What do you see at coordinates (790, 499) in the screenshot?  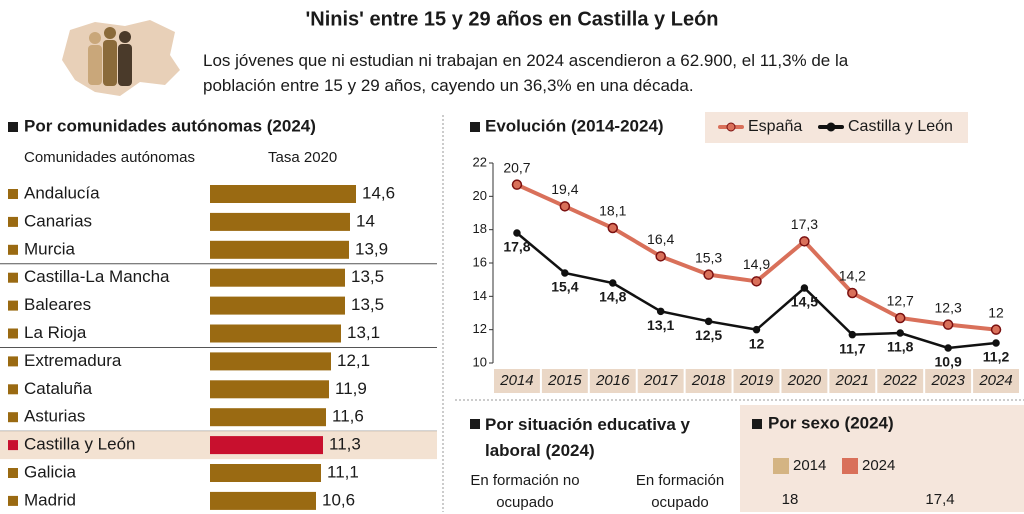 I see `data-label: 18` at bounding box center [790, 499].